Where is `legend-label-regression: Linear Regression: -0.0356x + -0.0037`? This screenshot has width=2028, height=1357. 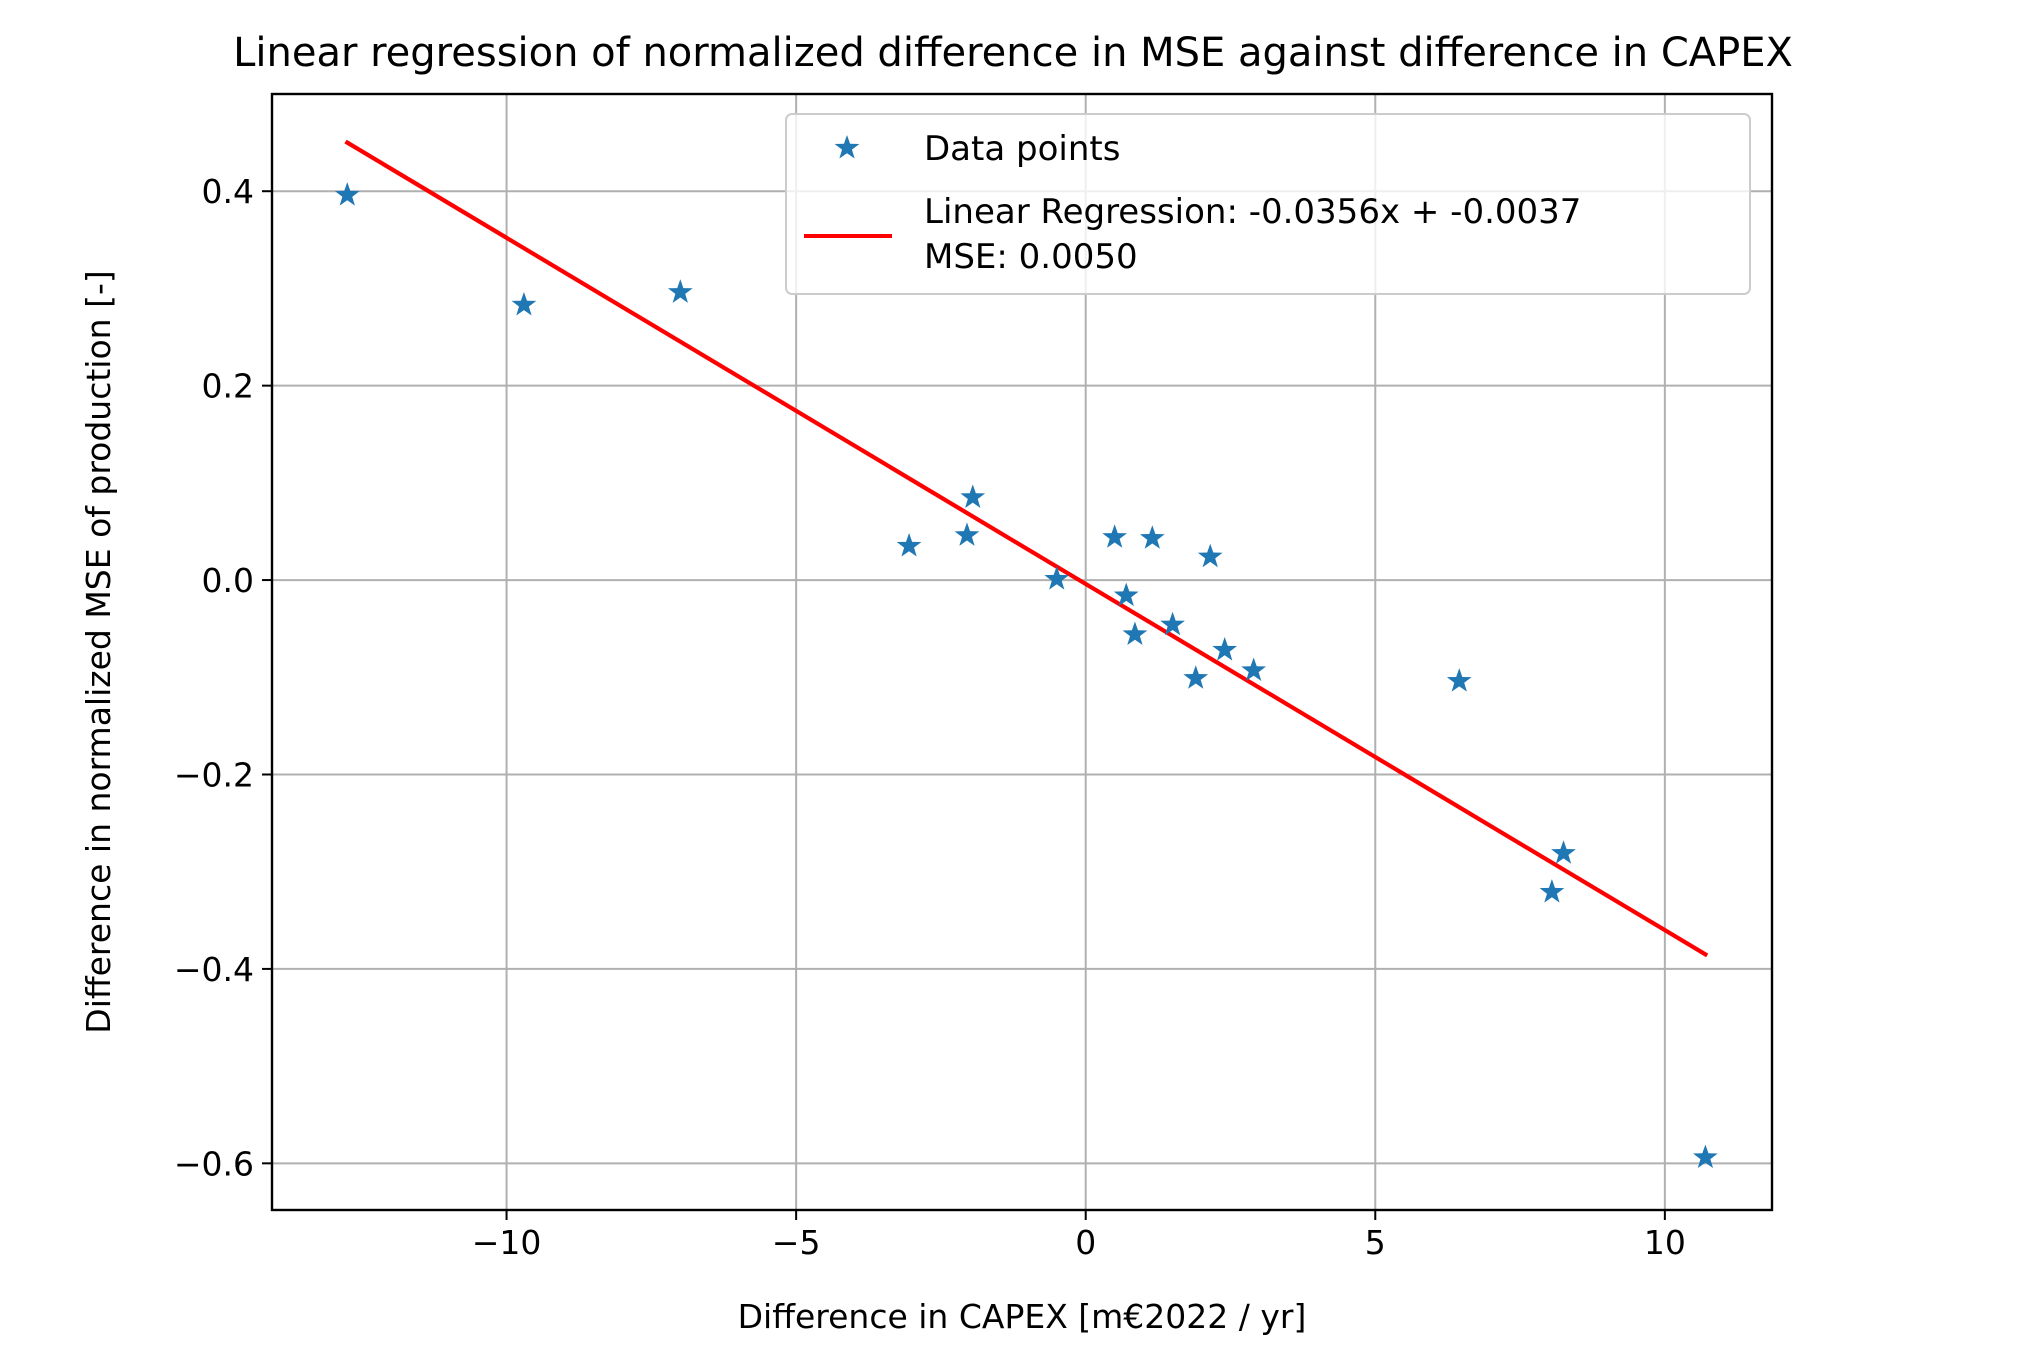
legend-label-regression: Linear Regression: -0.0356x + -0.0037 is located at coordinates (1252, 212).